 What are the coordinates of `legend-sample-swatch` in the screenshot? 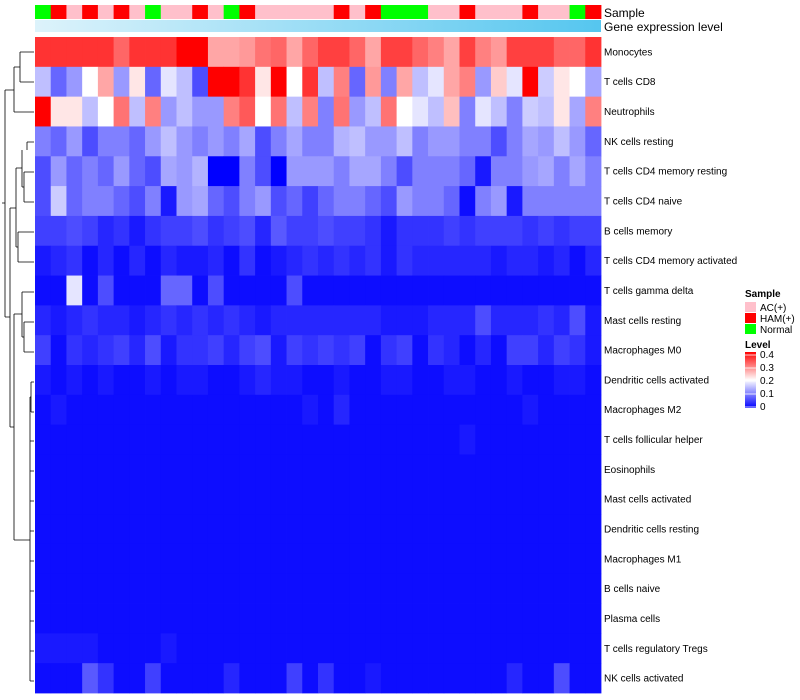 It's located at (750, 307).